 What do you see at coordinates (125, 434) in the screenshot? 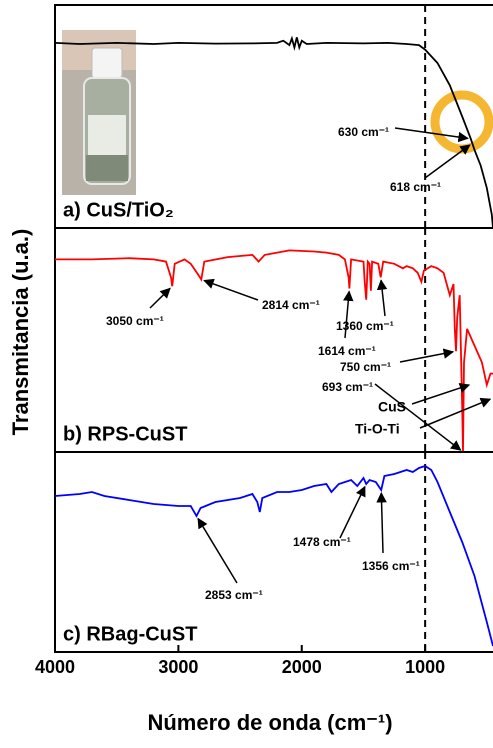
I see `panel-label: b) RPS-CuST` at bounding box center [125, 434].